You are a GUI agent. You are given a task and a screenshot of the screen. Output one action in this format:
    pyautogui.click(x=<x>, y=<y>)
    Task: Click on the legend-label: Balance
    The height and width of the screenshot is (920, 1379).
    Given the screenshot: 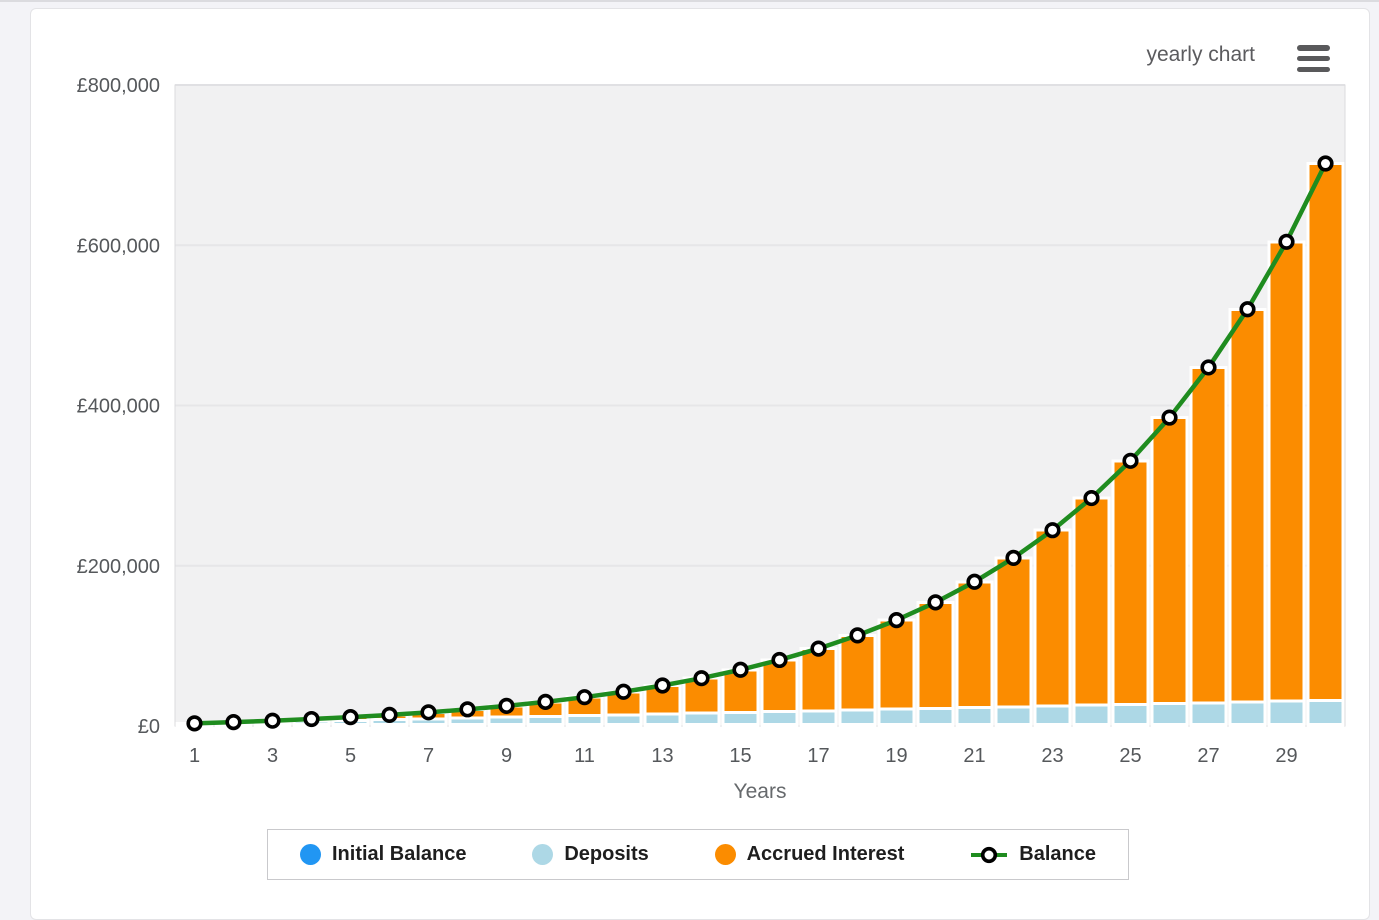 What is the action you would take?
    pyautogui.click(x=1057, y=854)
    